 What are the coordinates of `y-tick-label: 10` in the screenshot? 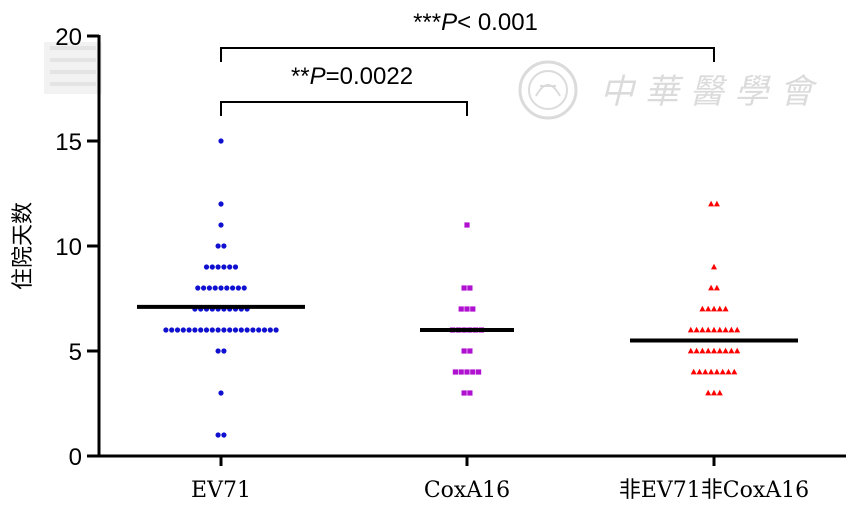 It's located at (68, 247).